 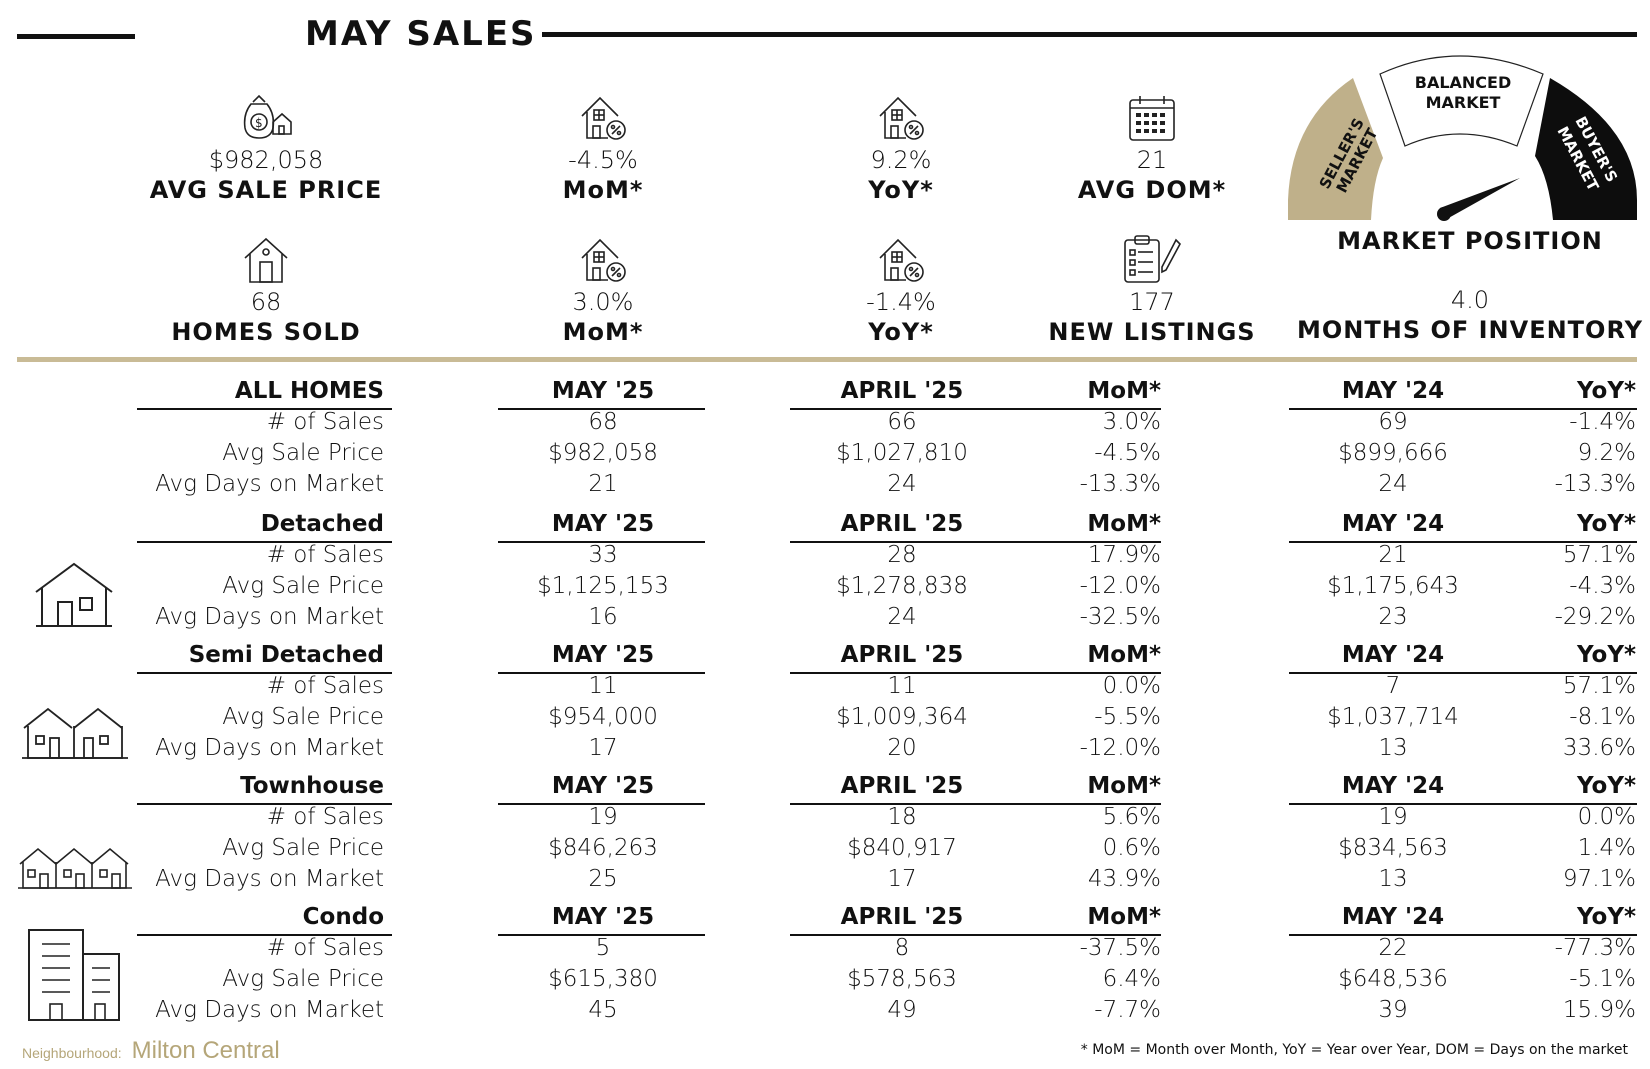 I want to click on table-cell: 28, so click(x=902, y=555).